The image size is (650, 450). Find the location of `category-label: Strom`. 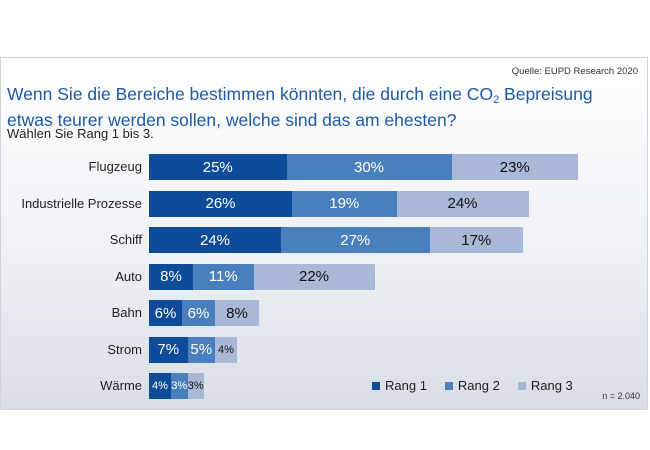

category-label: Strom is located at coordinates (124, 349).